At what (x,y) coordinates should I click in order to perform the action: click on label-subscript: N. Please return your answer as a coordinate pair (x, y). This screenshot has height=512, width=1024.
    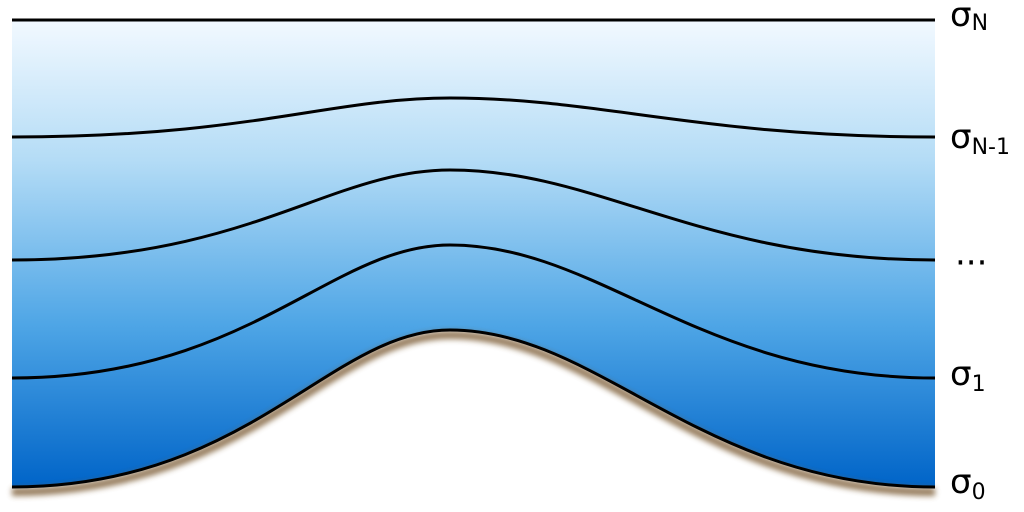
    Looking at the image, I should click on (980, 23).